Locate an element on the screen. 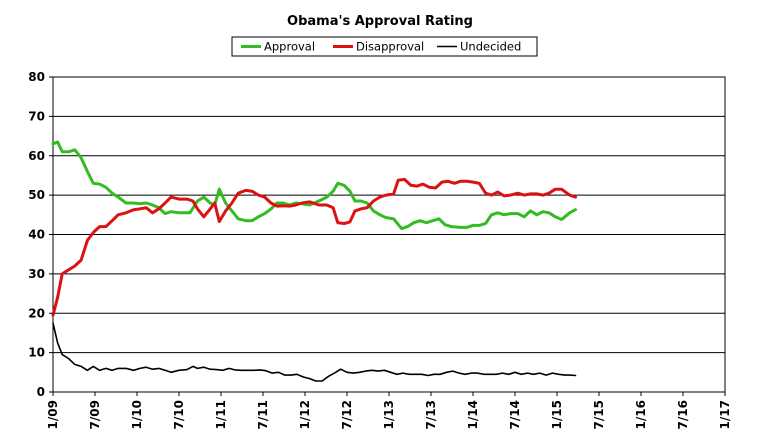 This screenshot has height=446, width=760. legend-label-disapproval: Disapproval is located at coordinates (390, 47).